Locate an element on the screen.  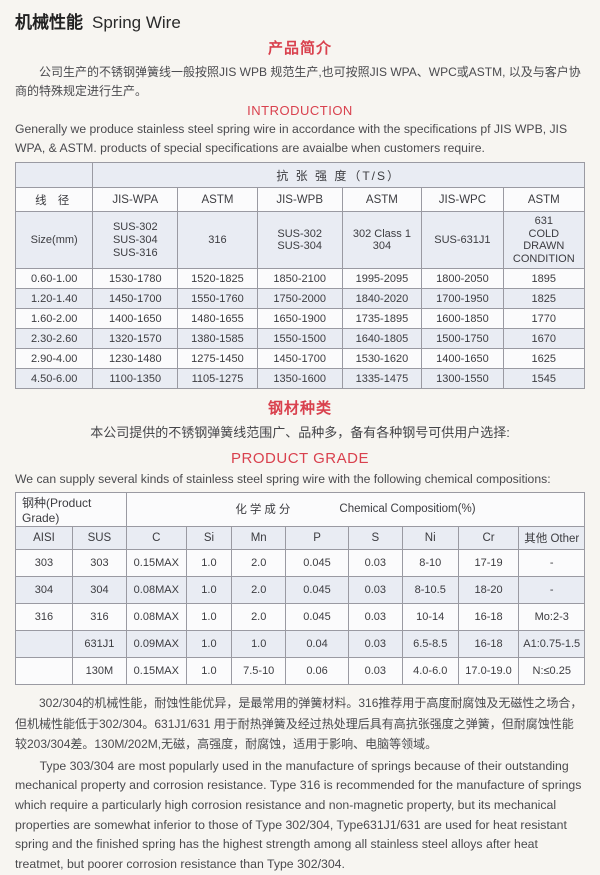
table-cell: 8-10.5 is located at coordinates (430, 589).